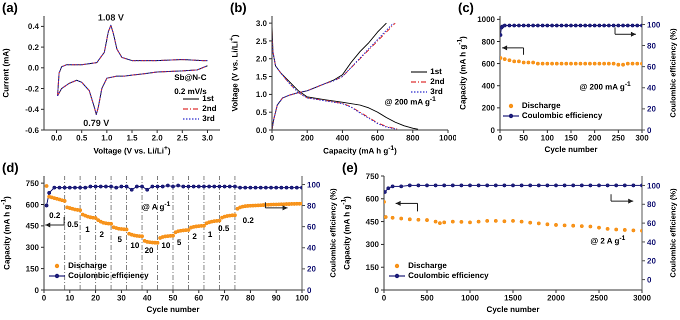 The width and height of the screenshot is (680, 320). What do you see at coordinates (277, 298) in the screenshot?
I see `x-tick-label: 90` at bounding box center [277, 298].